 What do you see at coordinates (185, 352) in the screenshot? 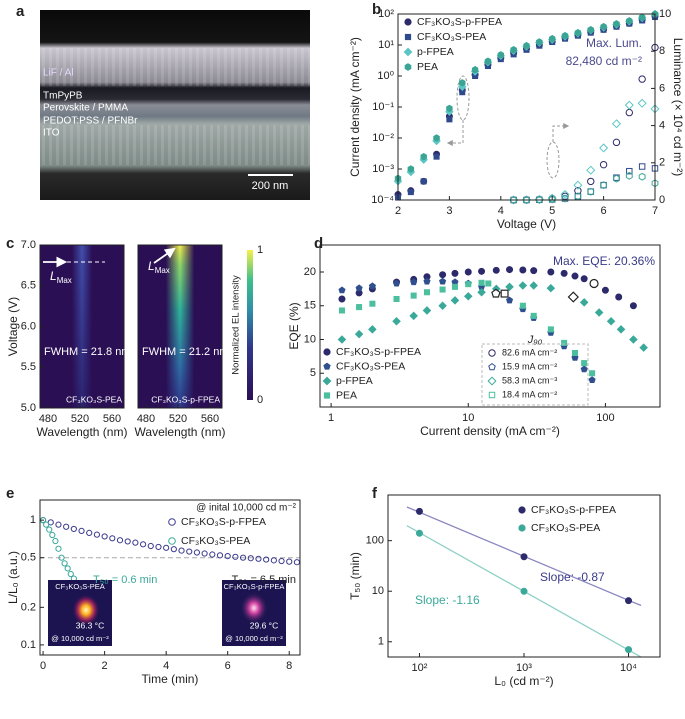
I see `annotation: FWHM = 21.2 nm` at bounding box center [185, 352].